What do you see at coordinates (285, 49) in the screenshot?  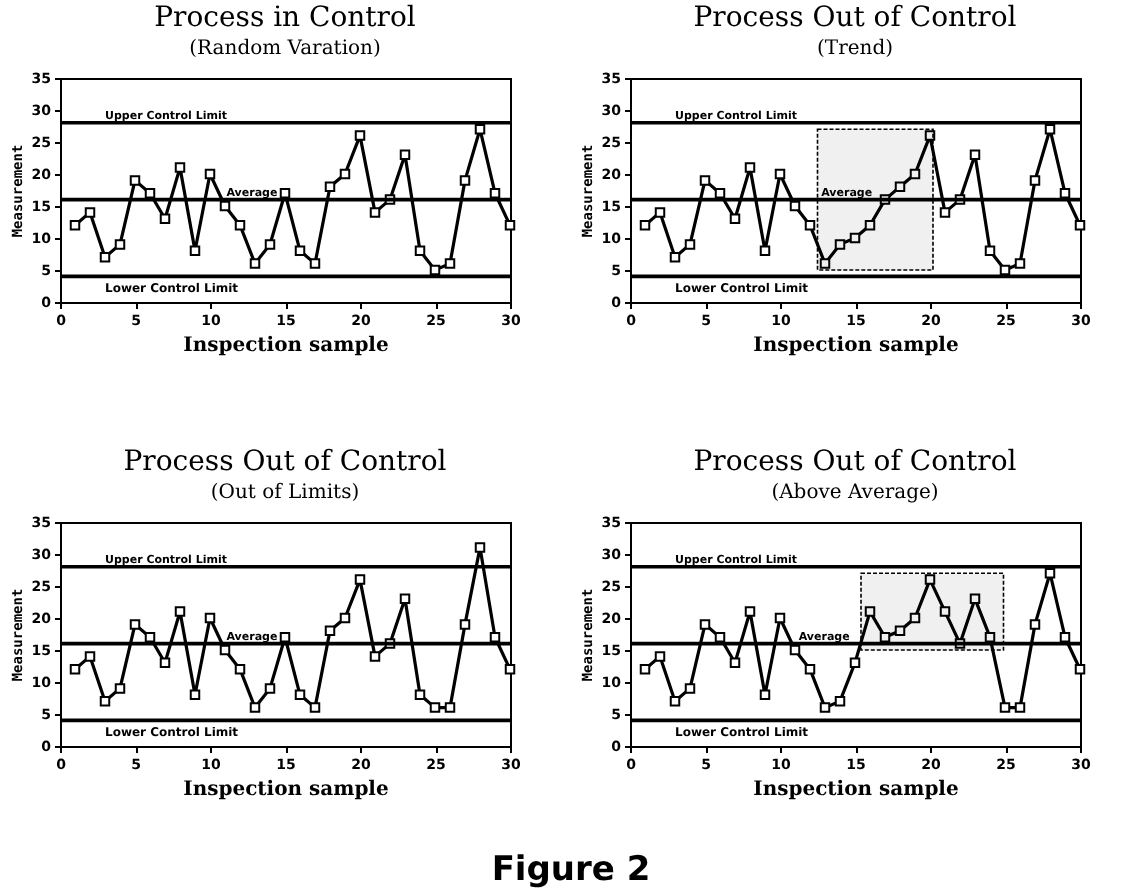 I see `chart-subtitle: (Random Varation)` at bounding box center [285, 49].